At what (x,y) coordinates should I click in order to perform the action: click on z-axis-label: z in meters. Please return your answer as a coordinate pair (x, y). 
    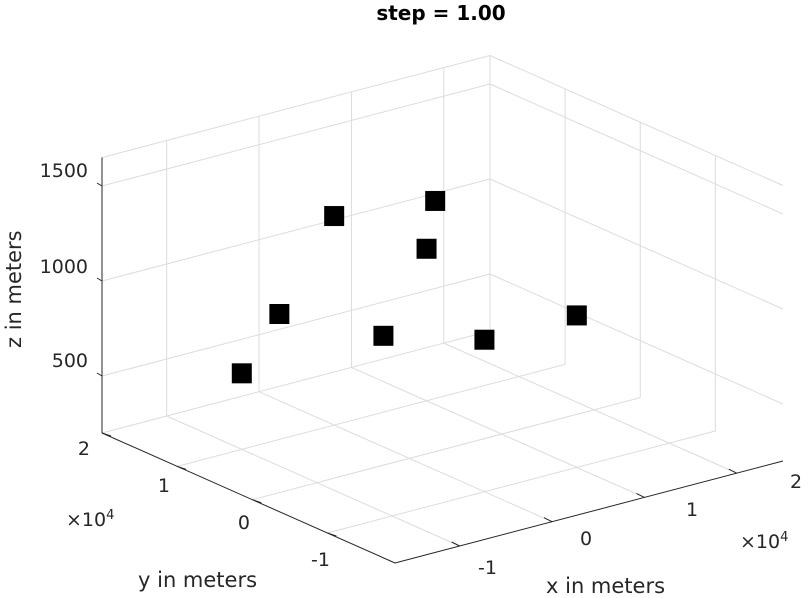
    Looking at the image, I should click on (14, 289).